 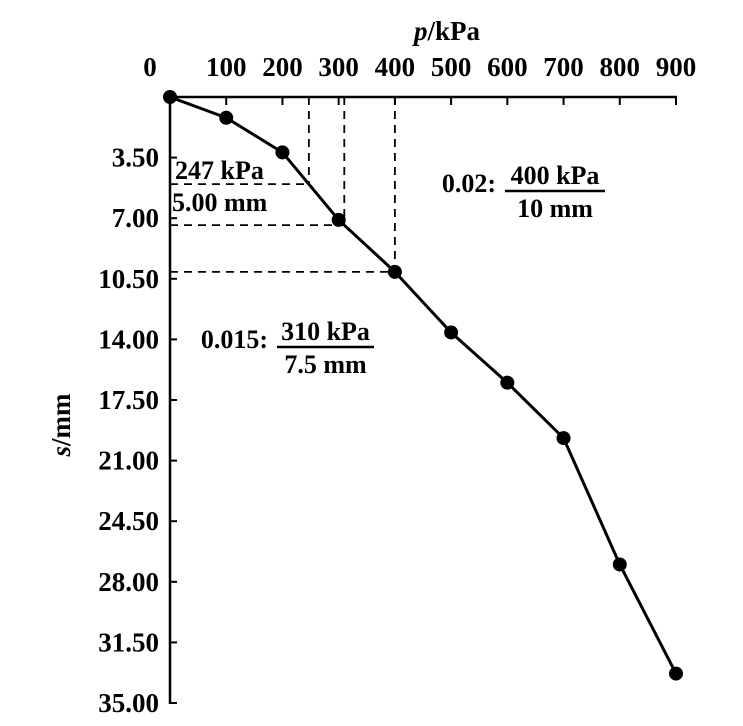 What do you see at coordinates (61, 425) in the screenshot?
I see `y-axis-title: s/mm` at bounding box center [61, 425].